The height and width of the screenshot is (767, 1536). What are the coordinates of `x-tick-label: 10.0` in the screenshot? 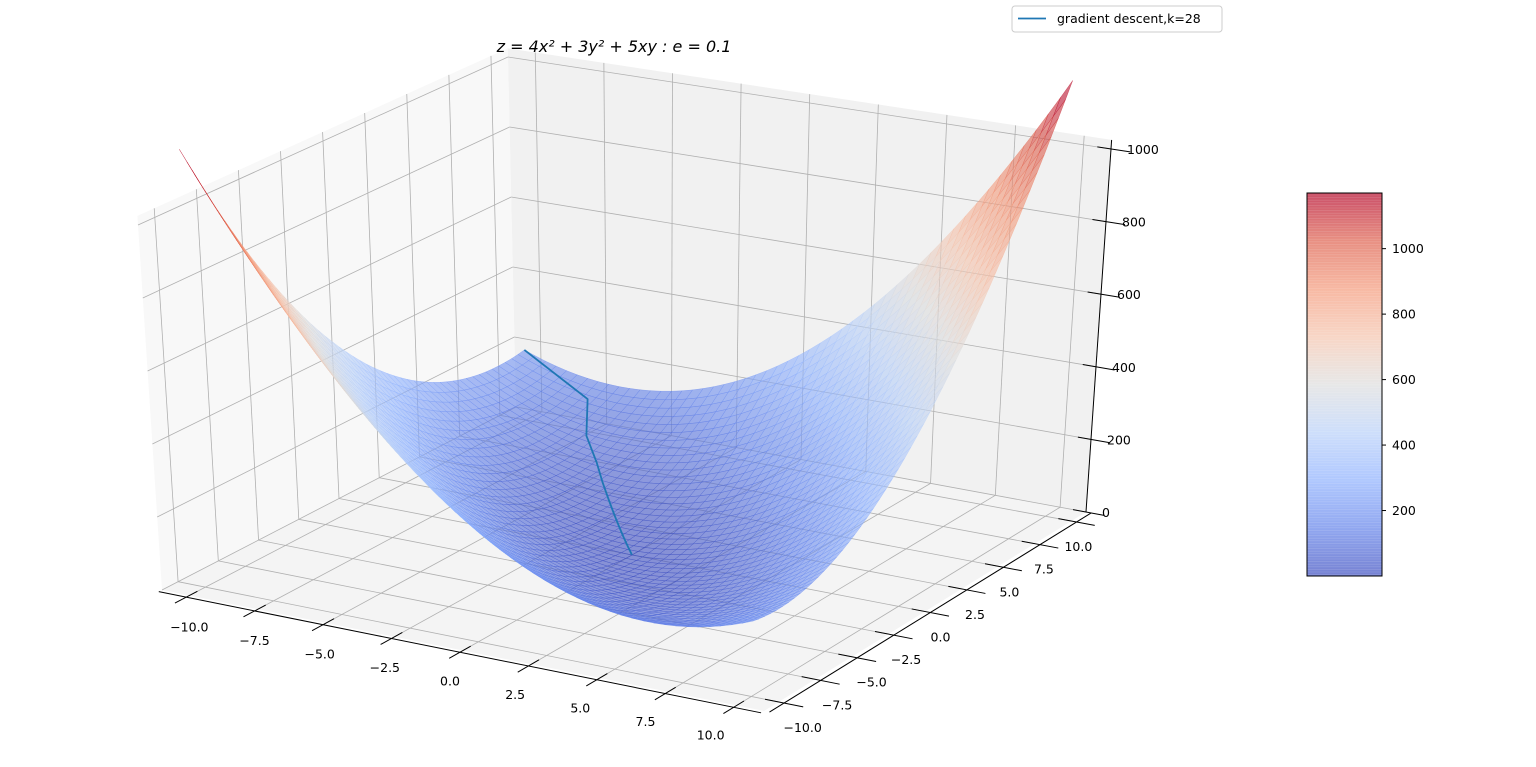 It's located at (711, 735).